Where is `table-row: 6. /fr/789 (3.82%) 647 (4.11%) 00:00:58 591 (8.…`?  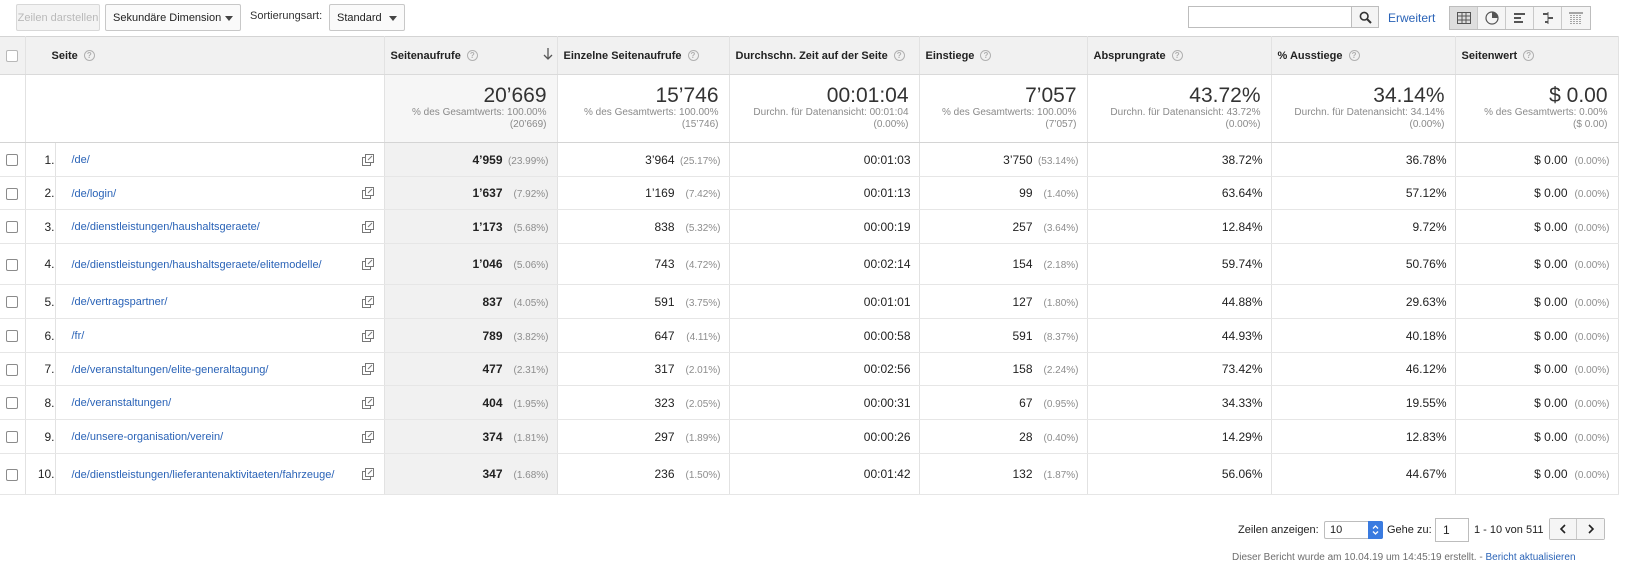 table-row: 6. /fr/789 (3.82%) 647 (4.11%) 00:00:58 591 (8.… is located at coordinates (809, 335).